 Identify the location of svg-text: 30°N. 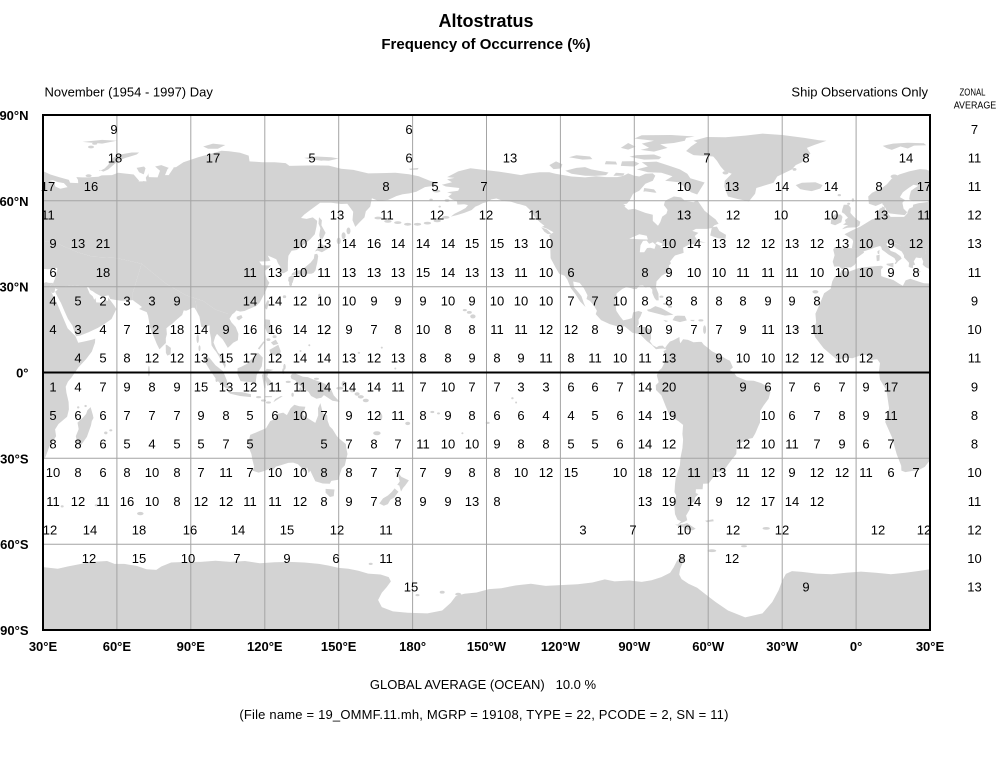
(14, 287).